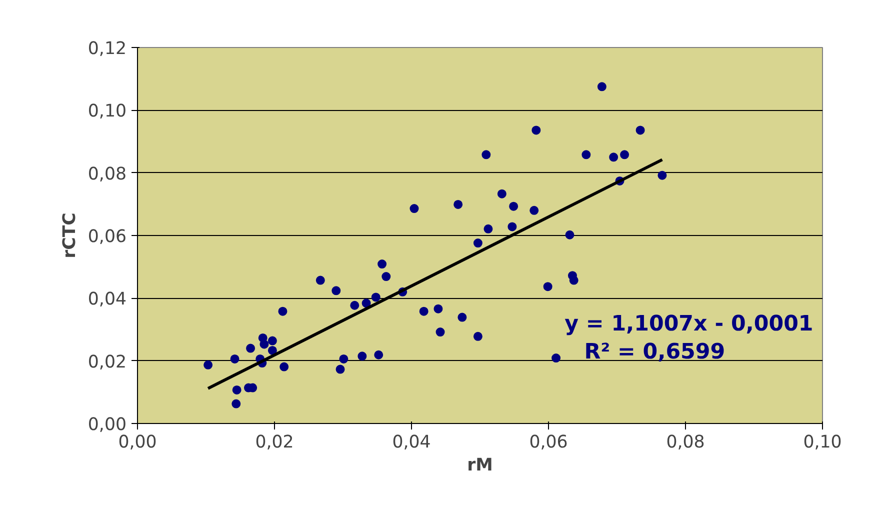  What do you see at coordinates (689, 323) in the screenshot?
I see `annotation: y = 1,1007x - 0,0001` at bounding box center [689, 323].